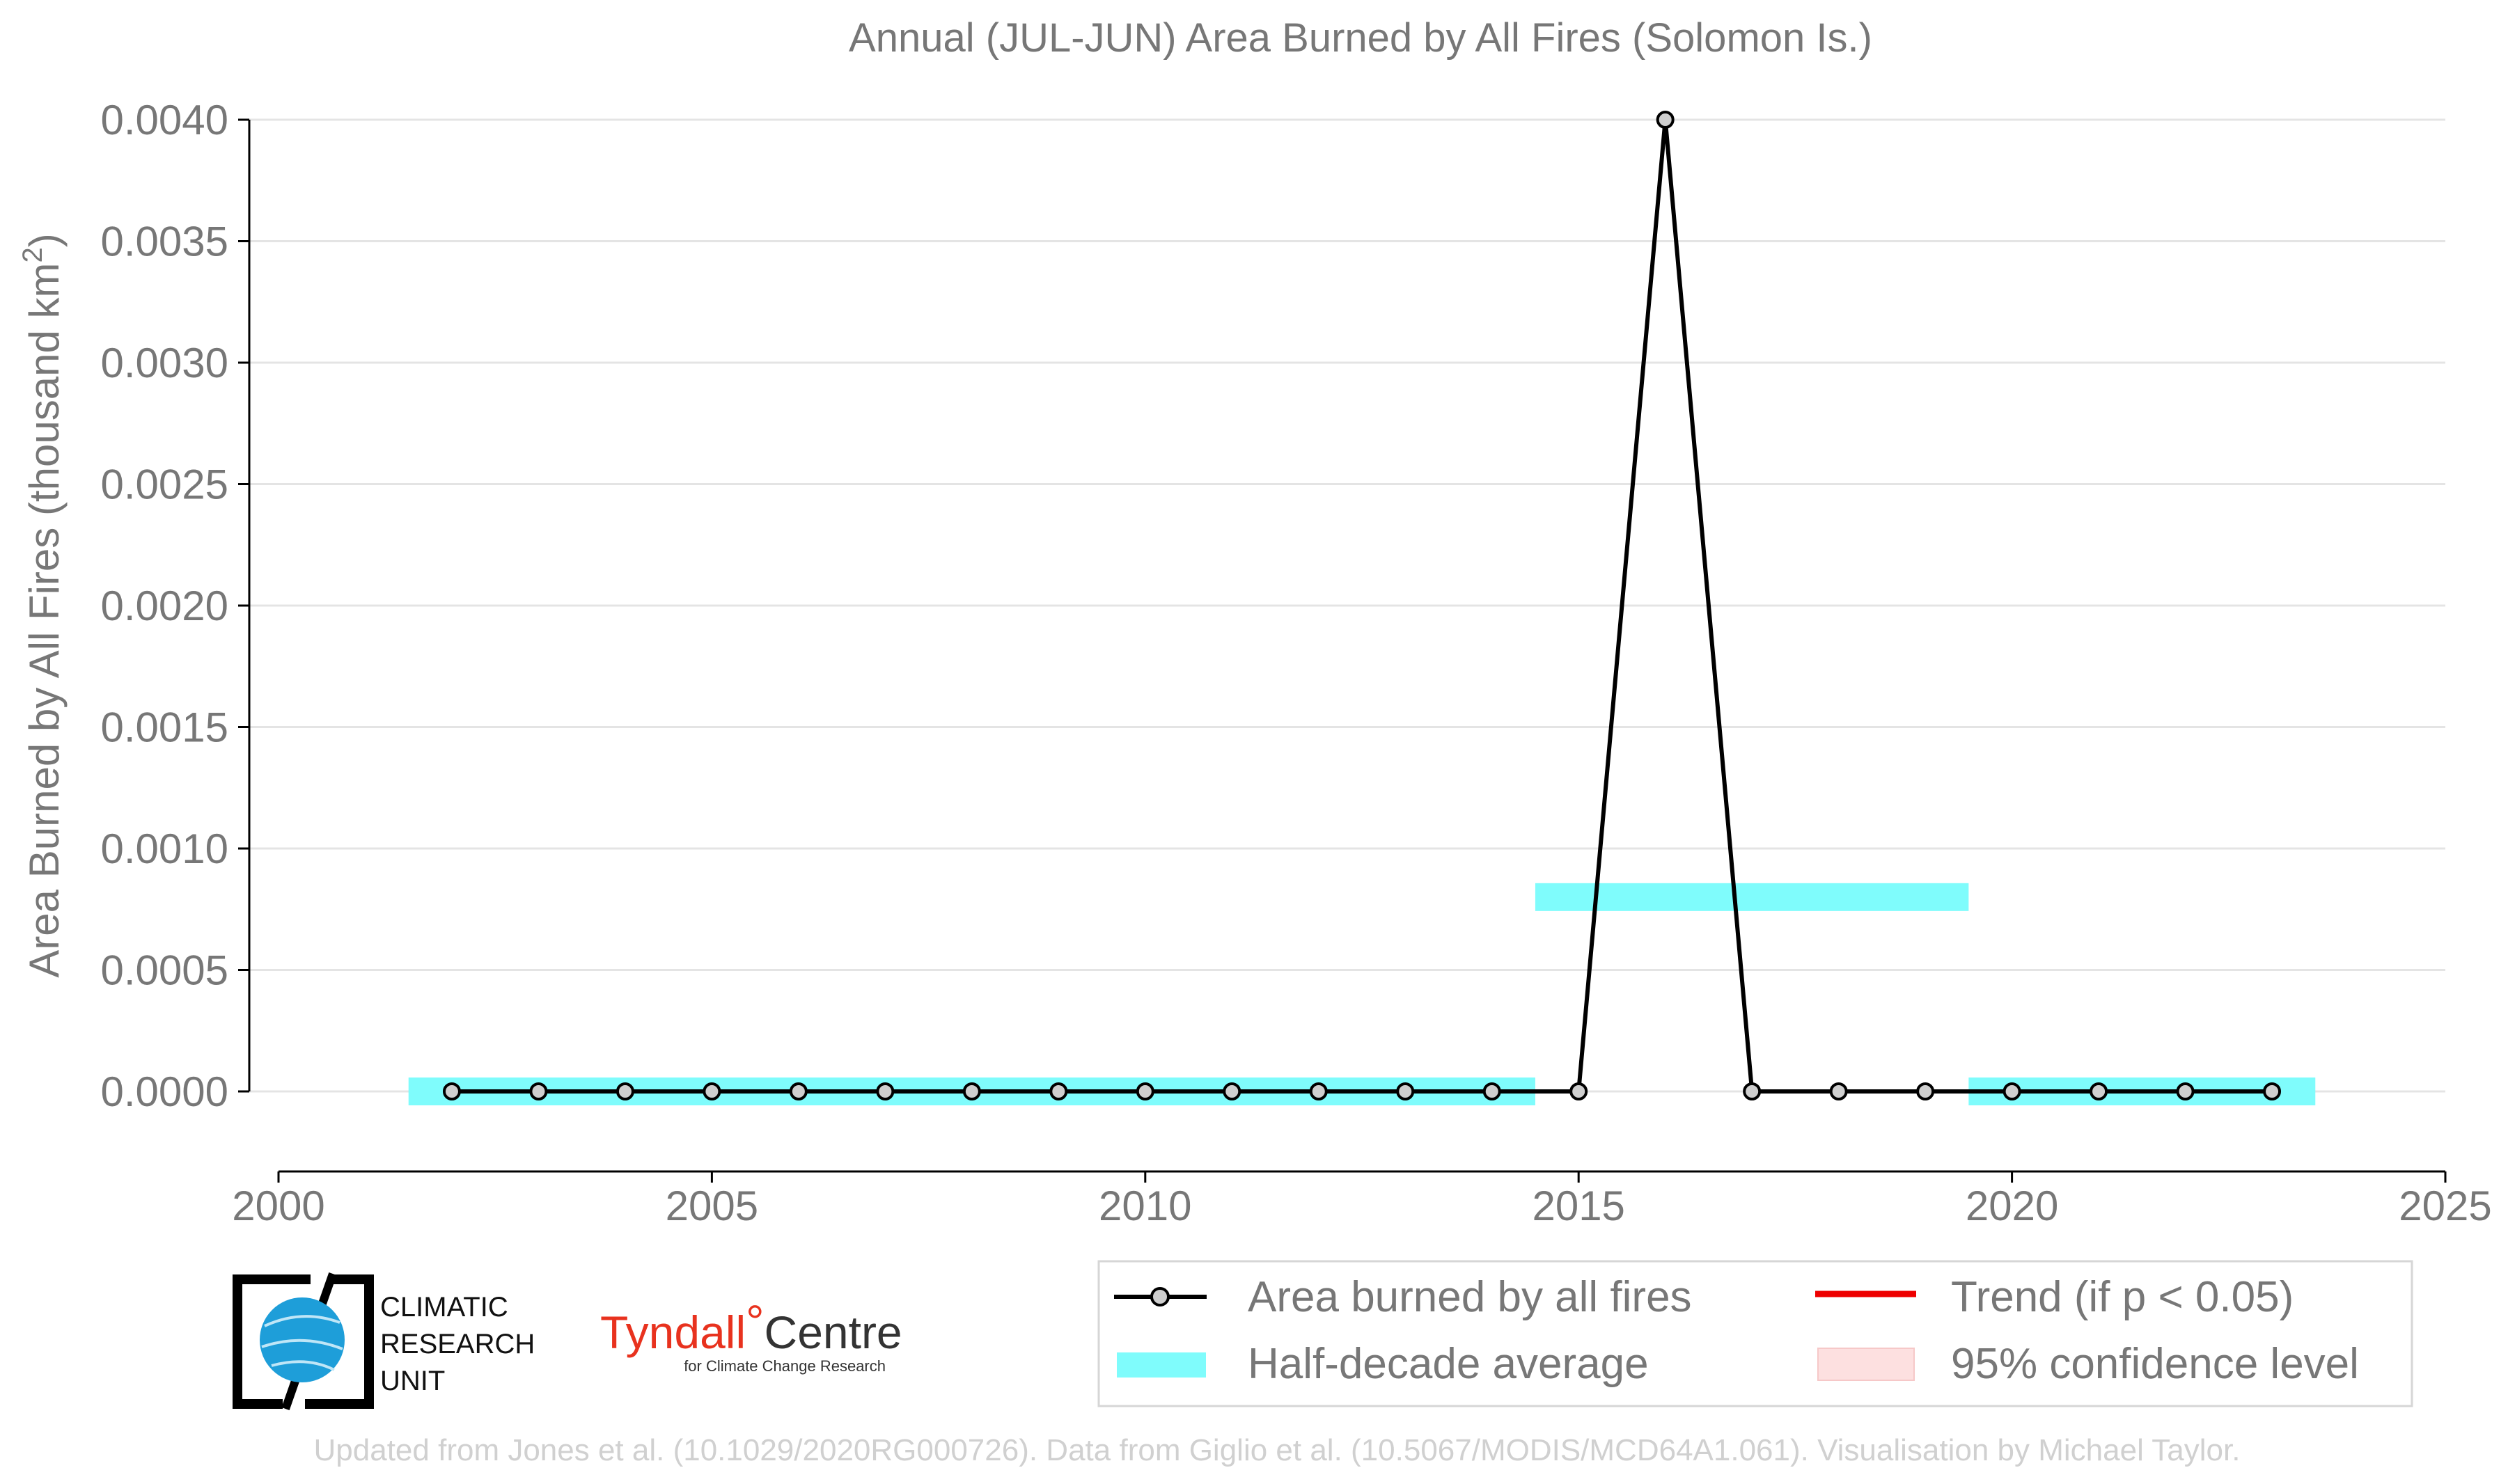  I want to click on x-tick-label: 2010, so click(1145, 1206).